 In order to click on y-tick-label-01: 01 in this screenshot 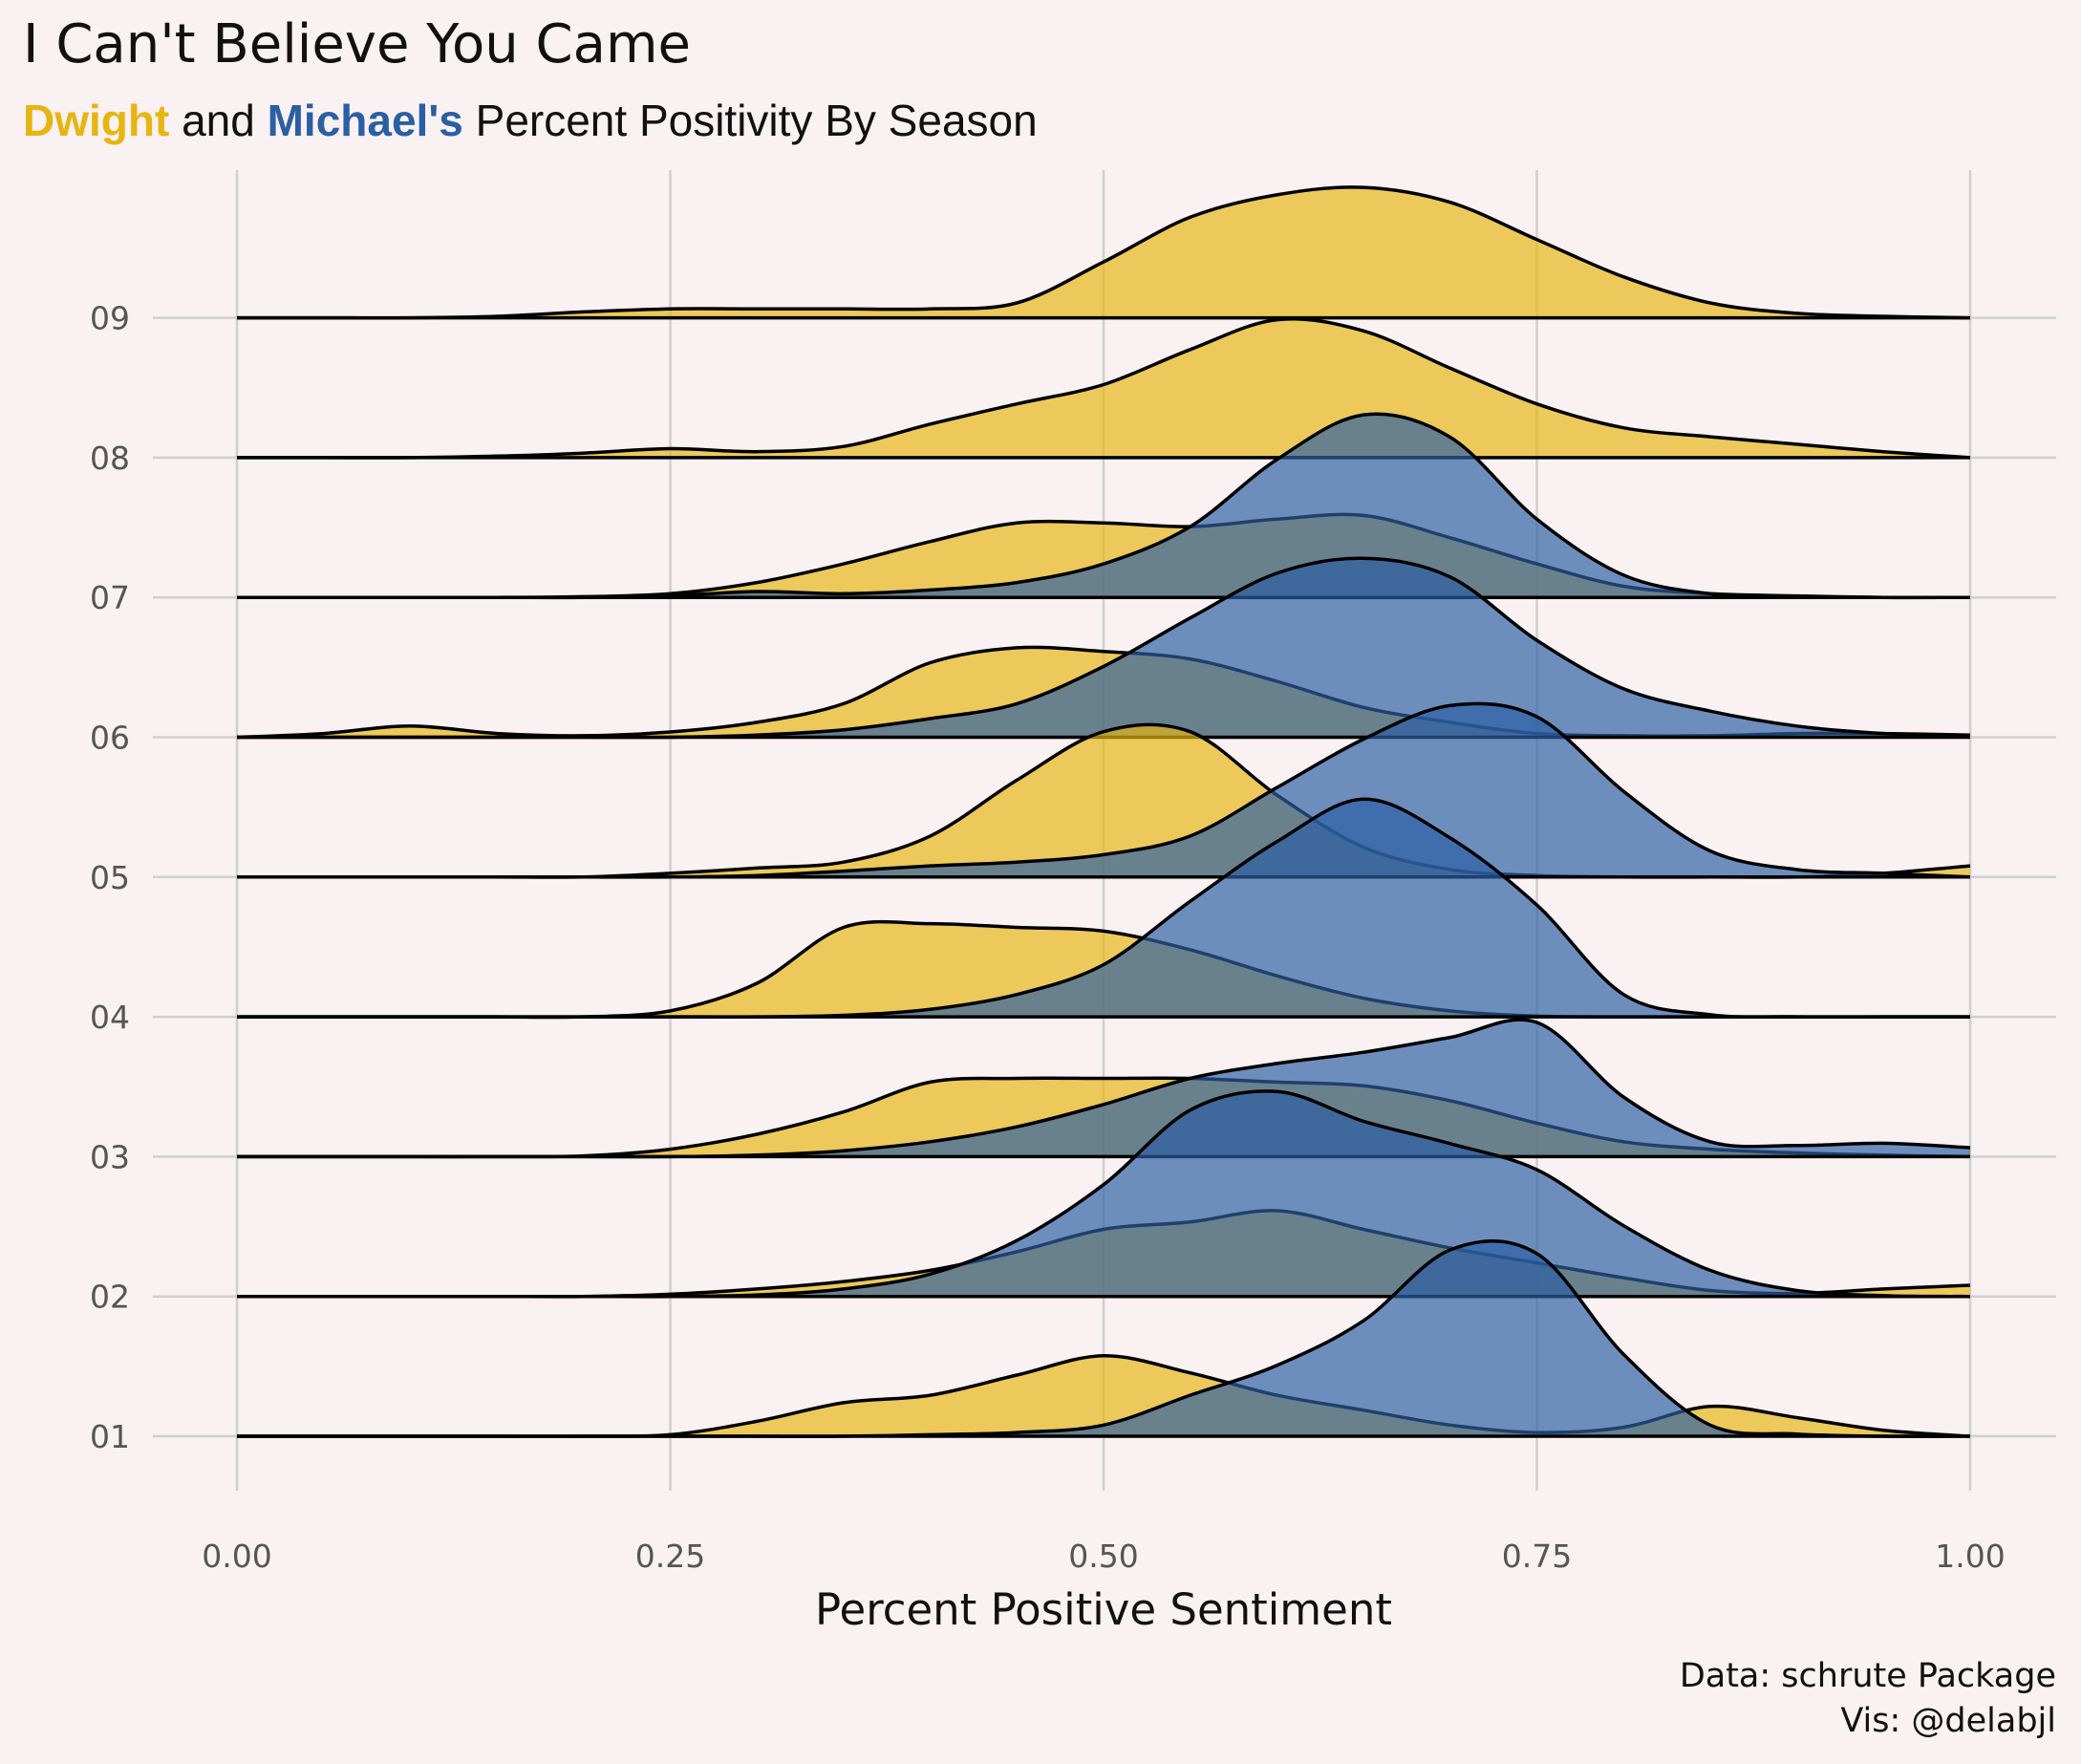, I will do `click(110, 1437)`.